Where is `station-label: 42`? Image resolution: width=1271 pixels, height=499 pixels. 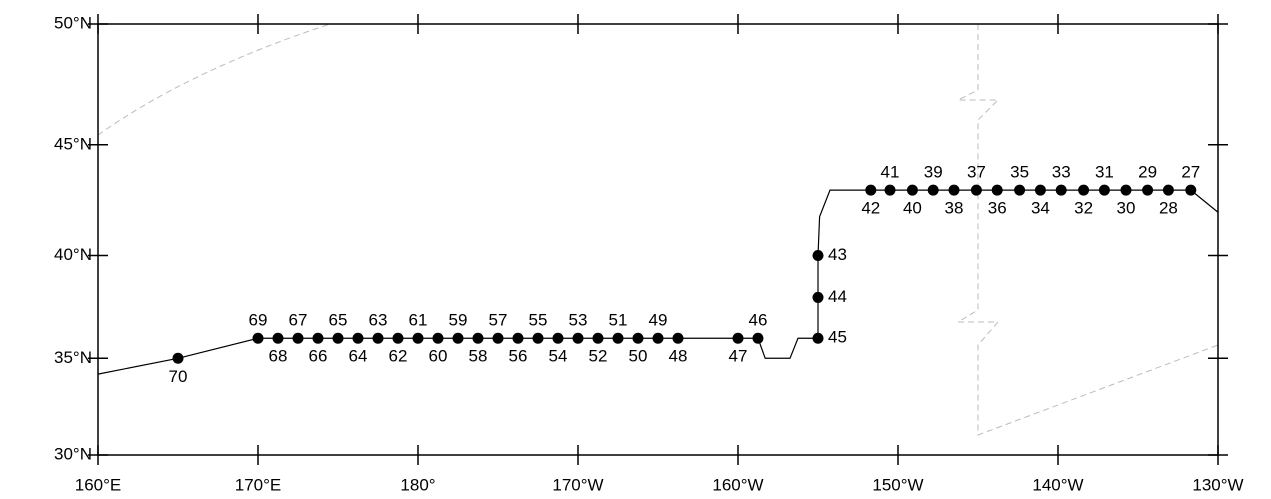 station-label: 42 is located at coordinates (870, 208).